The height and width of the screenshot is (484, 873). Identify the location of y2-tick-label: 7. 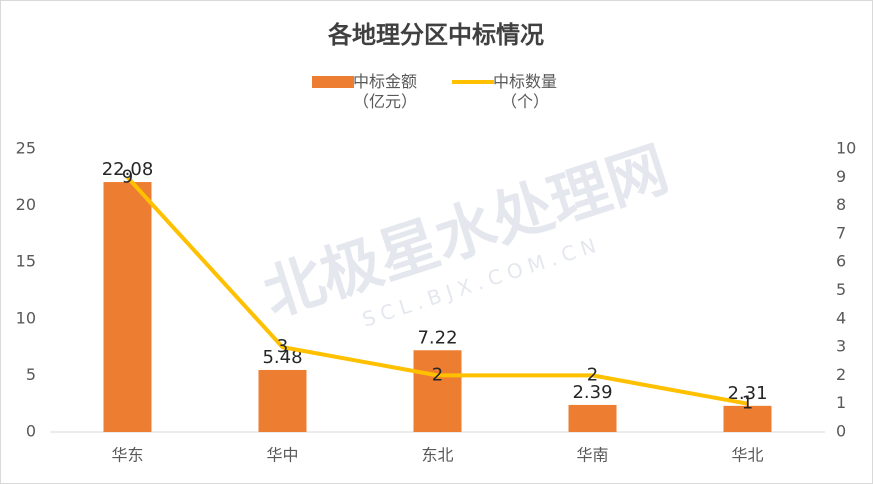
(841, 232).